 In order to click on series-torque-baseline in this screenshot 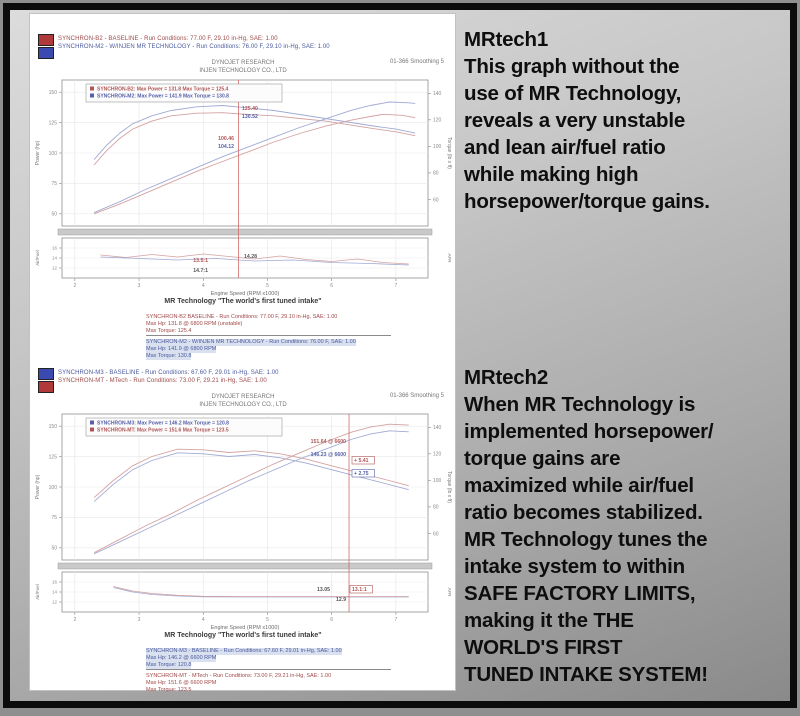, I will do `click(254, 139)`.